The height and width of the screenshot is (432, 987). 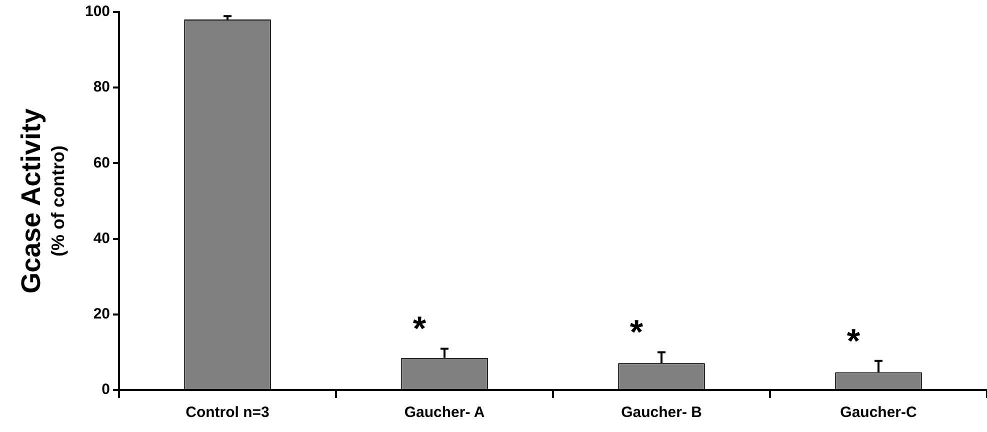 I want to click on y-tick-label: 40, so click(x=101, y=238).